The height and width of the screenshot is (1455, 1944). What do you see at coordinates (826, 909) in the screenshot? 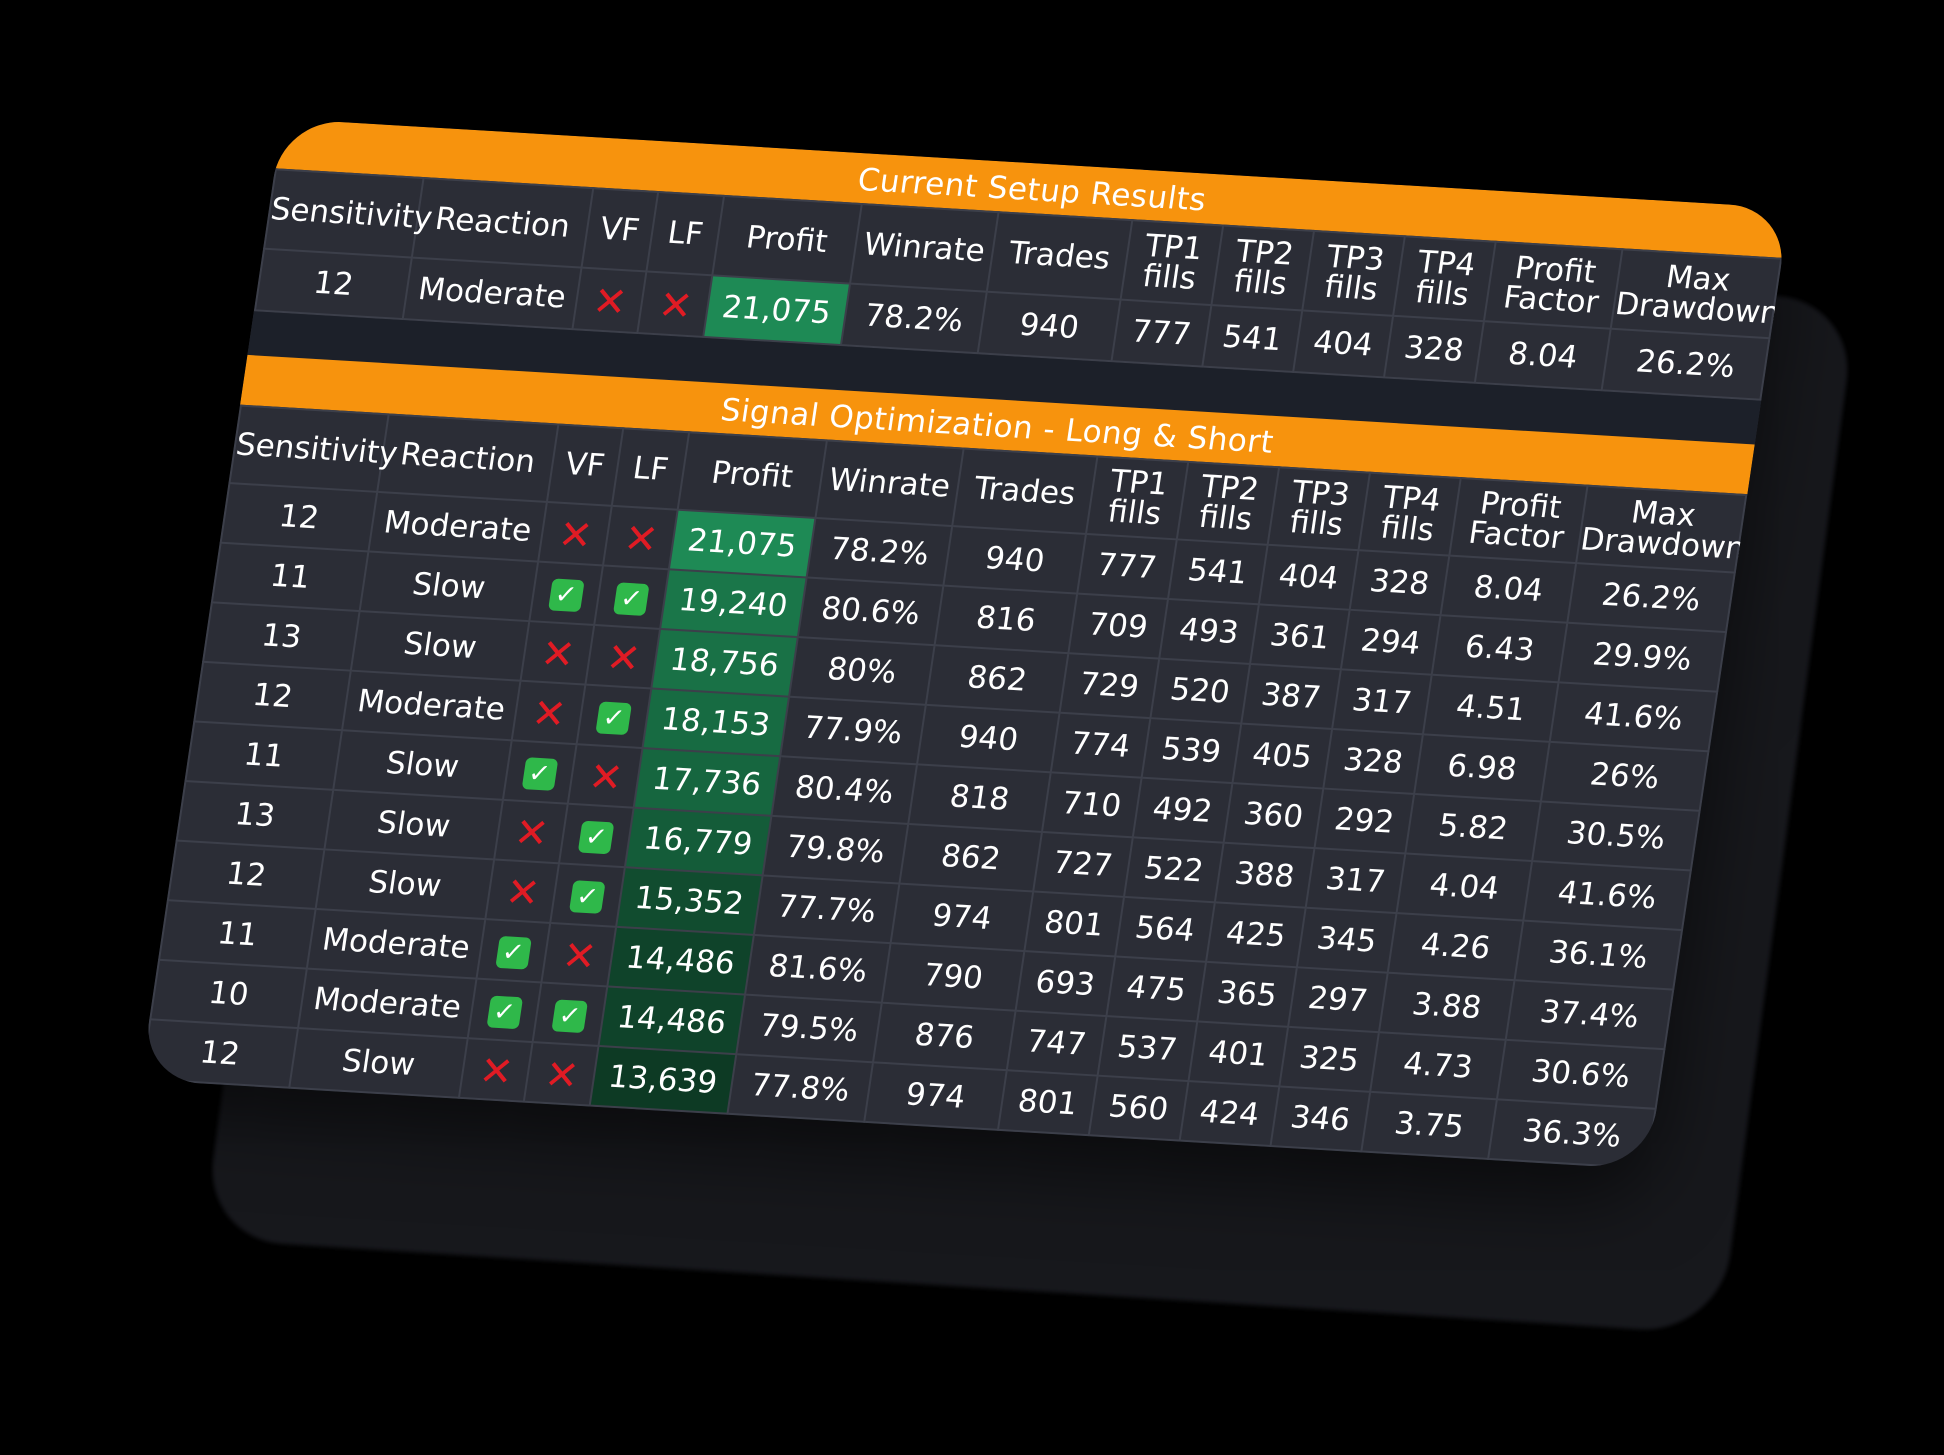
I see `cell-winrate: 77.7%` at bounding box center [826, 909].